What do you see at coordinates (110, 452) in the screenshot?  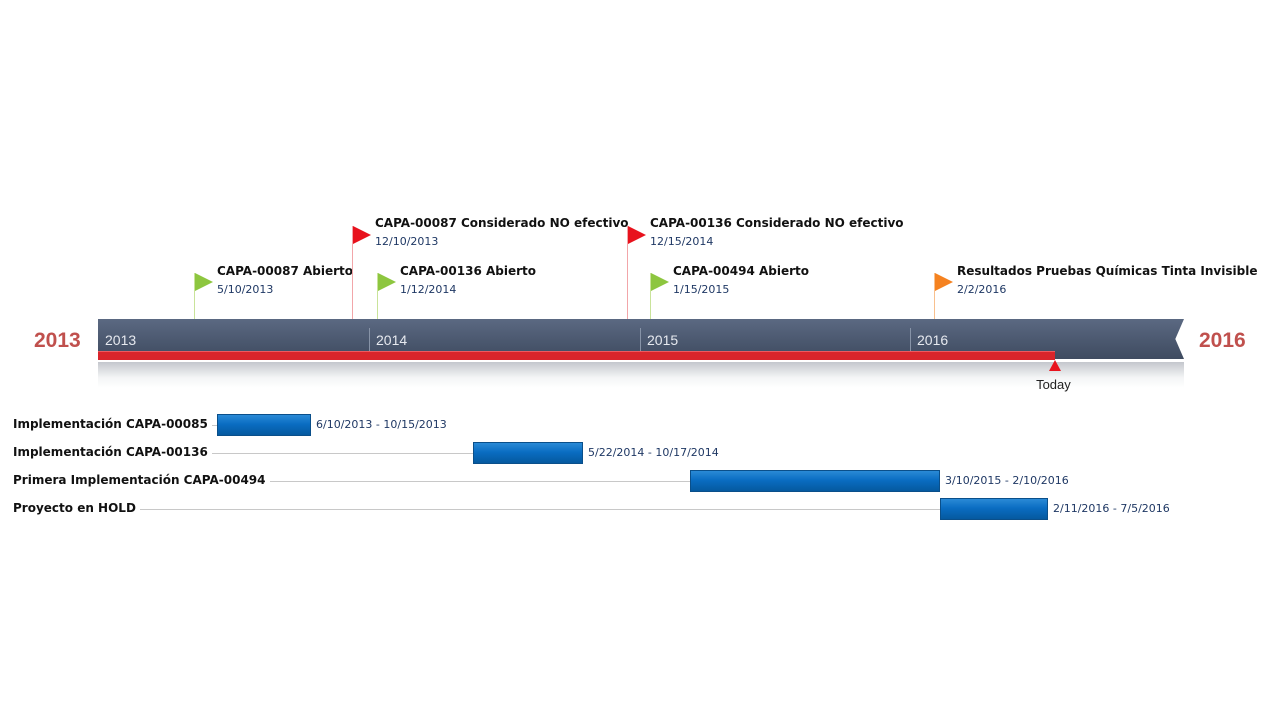 I see `task-label: Implementación CAPA-00136` at bounding box center [110, 452].